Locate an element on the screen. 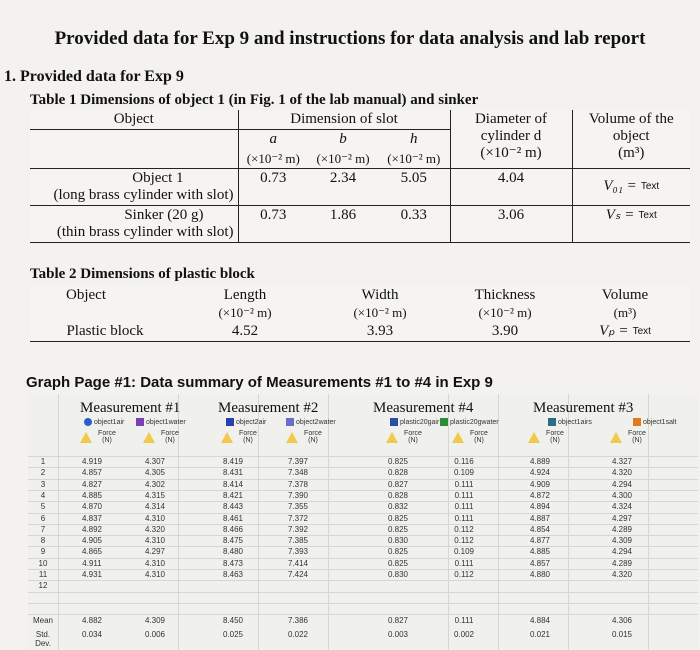 Image resolution: width=700 pixels, height=650 pixels. table-cell: 4.880 is located at coordinates (540, 574).